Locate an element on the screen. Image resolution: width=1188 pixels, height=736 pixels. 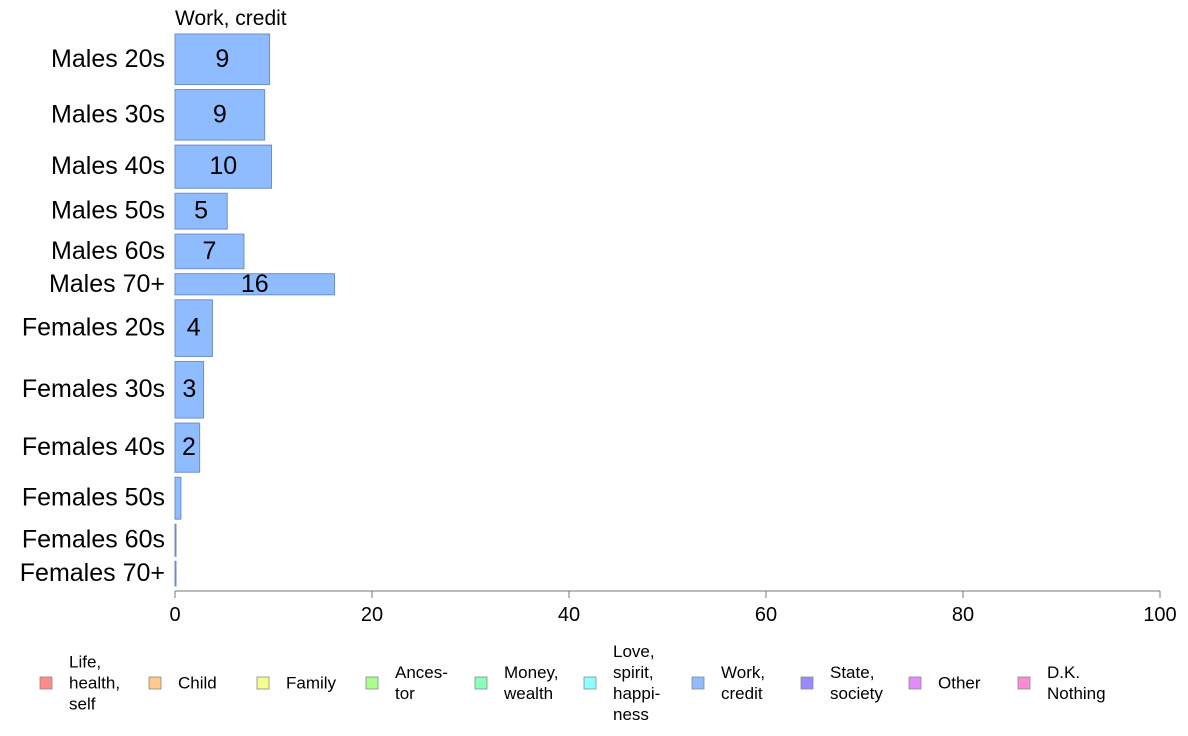
value-label: 10 is located at coordinates (223, 166).